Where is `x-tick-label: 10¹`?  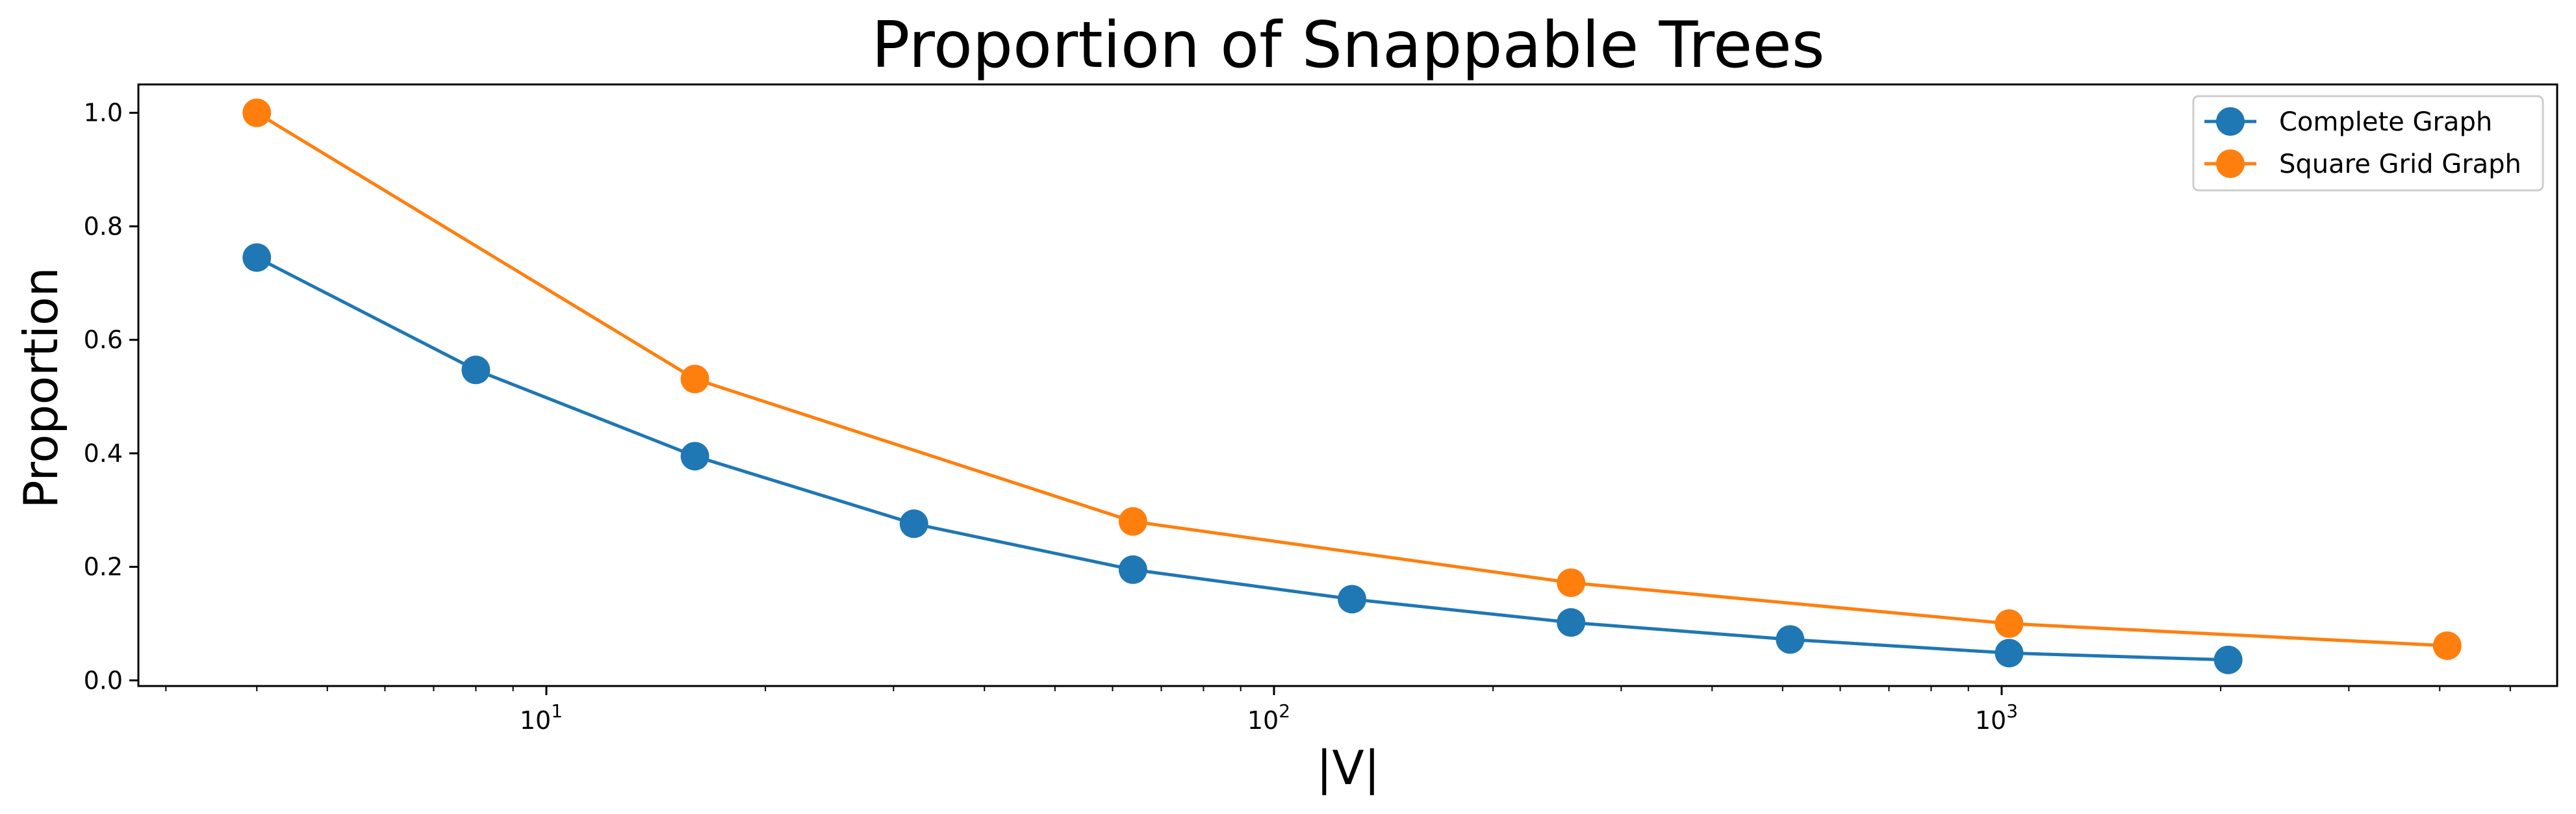
x-tick-label: 10¹ is located at coordinates (541, 717).